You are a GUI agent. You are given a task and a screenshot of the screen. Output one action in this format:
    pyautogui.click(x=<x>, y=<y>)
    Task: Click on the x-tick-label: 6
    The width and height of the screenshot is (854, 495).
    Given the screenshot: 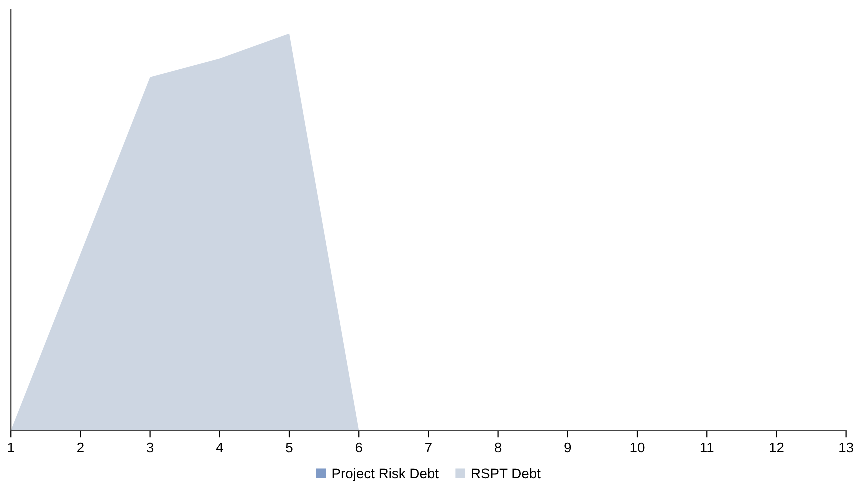 What is the action you would take?
    pyautogui.click(x=359, y=447)
    